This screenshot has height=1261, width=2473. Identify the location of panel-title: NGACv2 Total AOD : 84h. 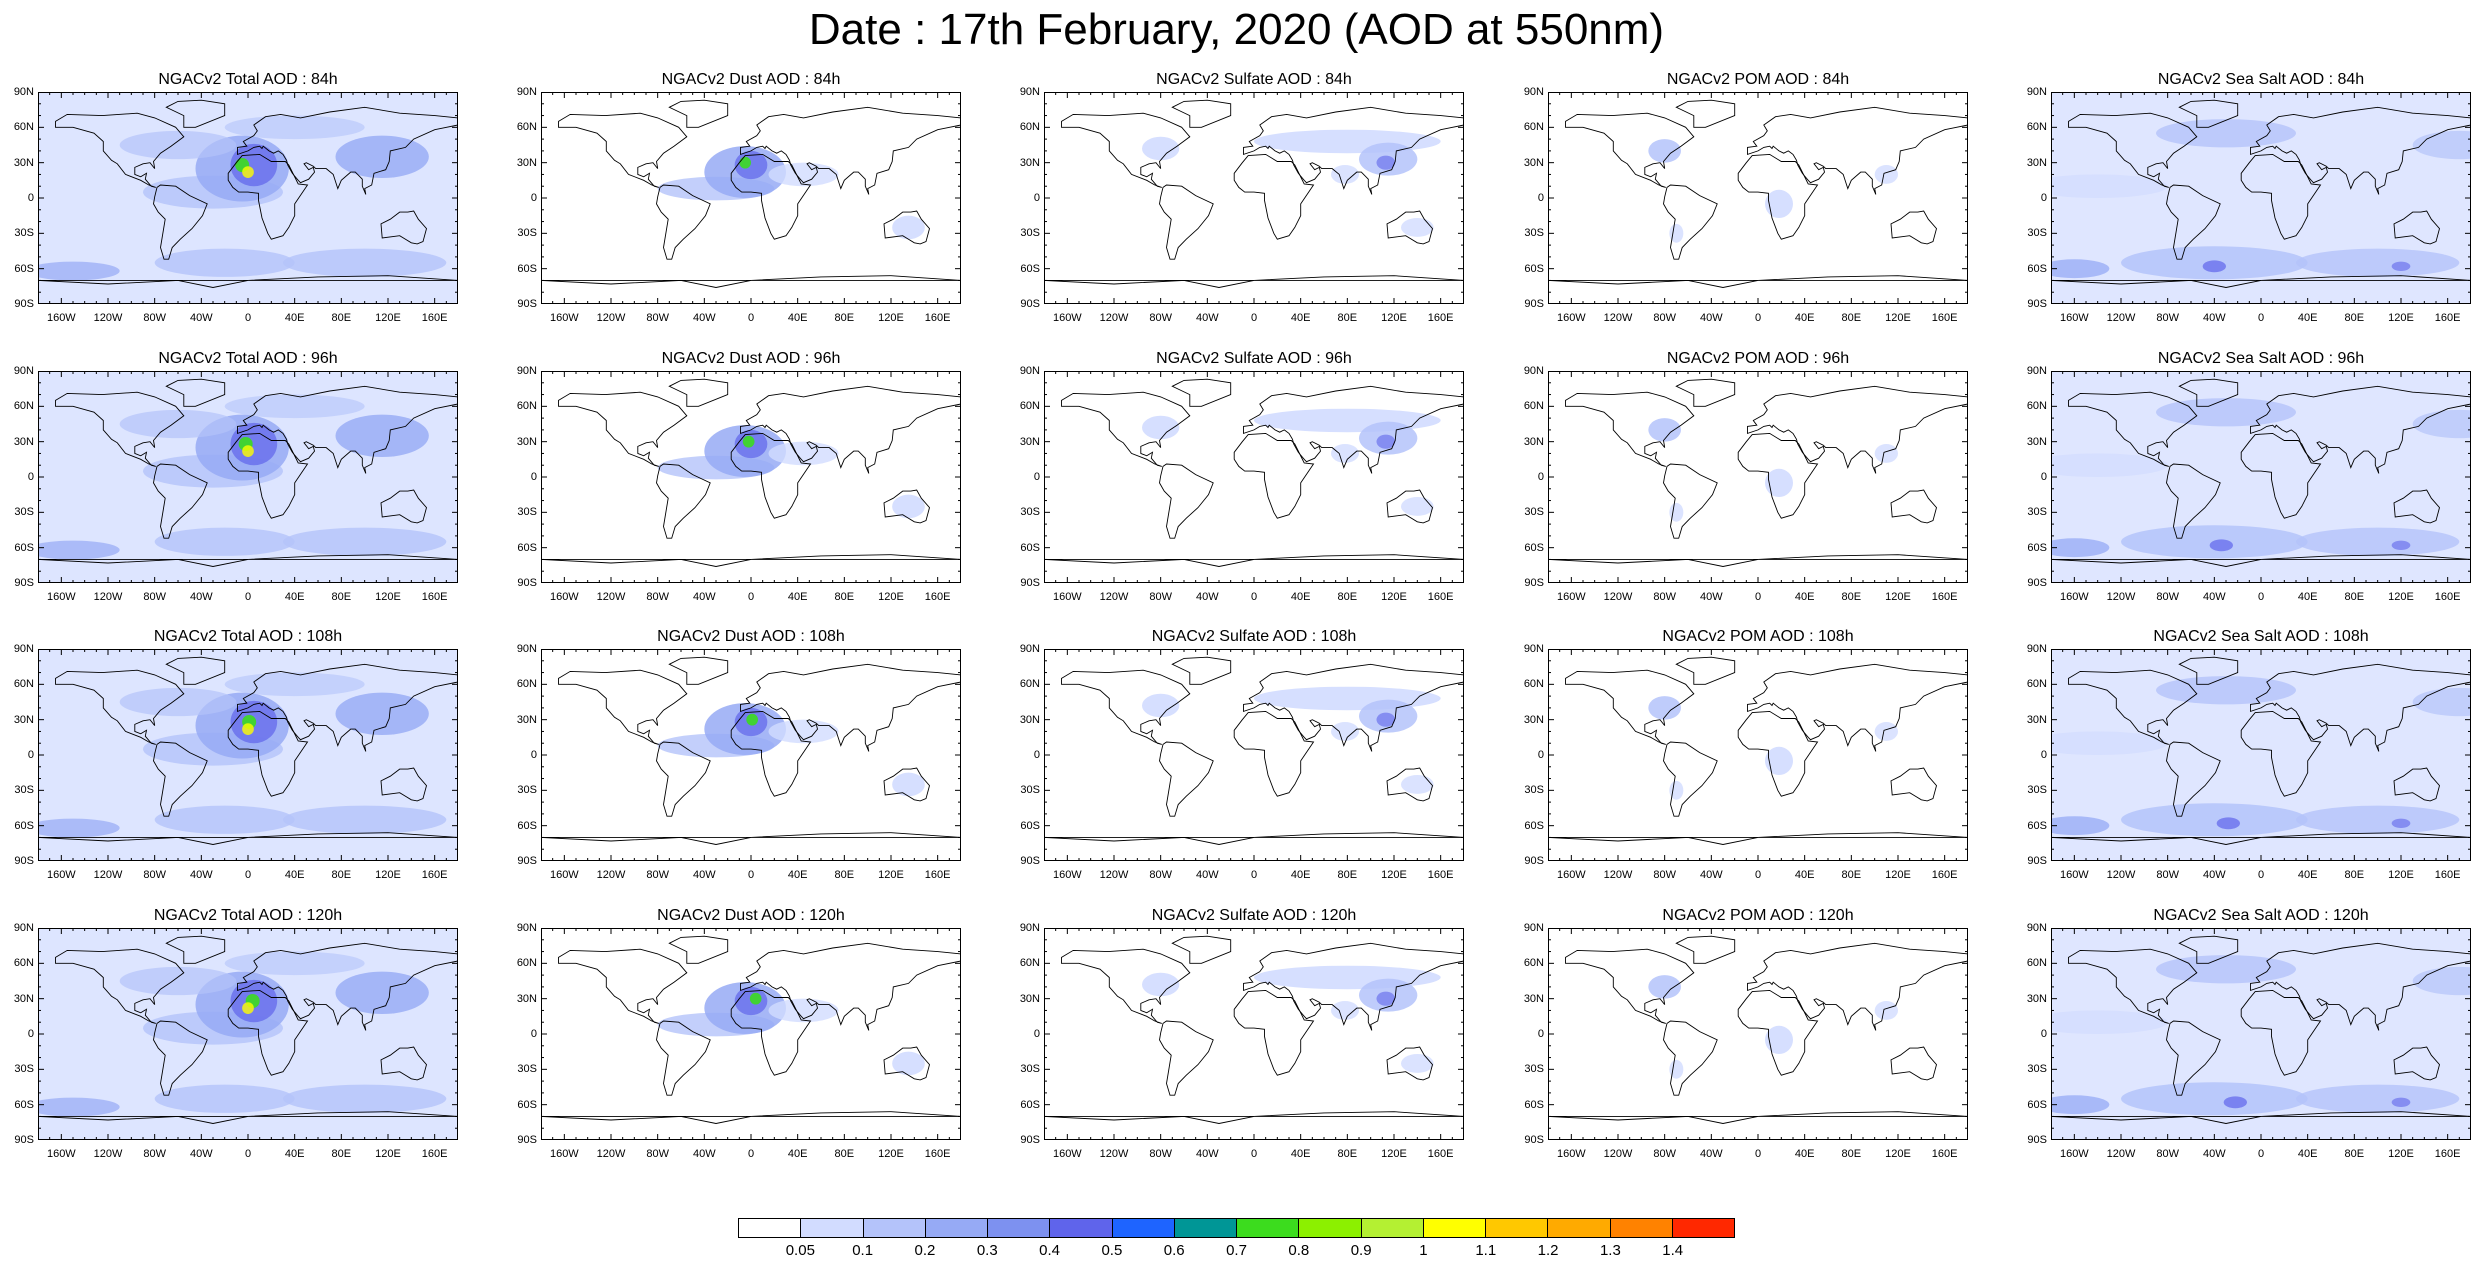
(248, 79).